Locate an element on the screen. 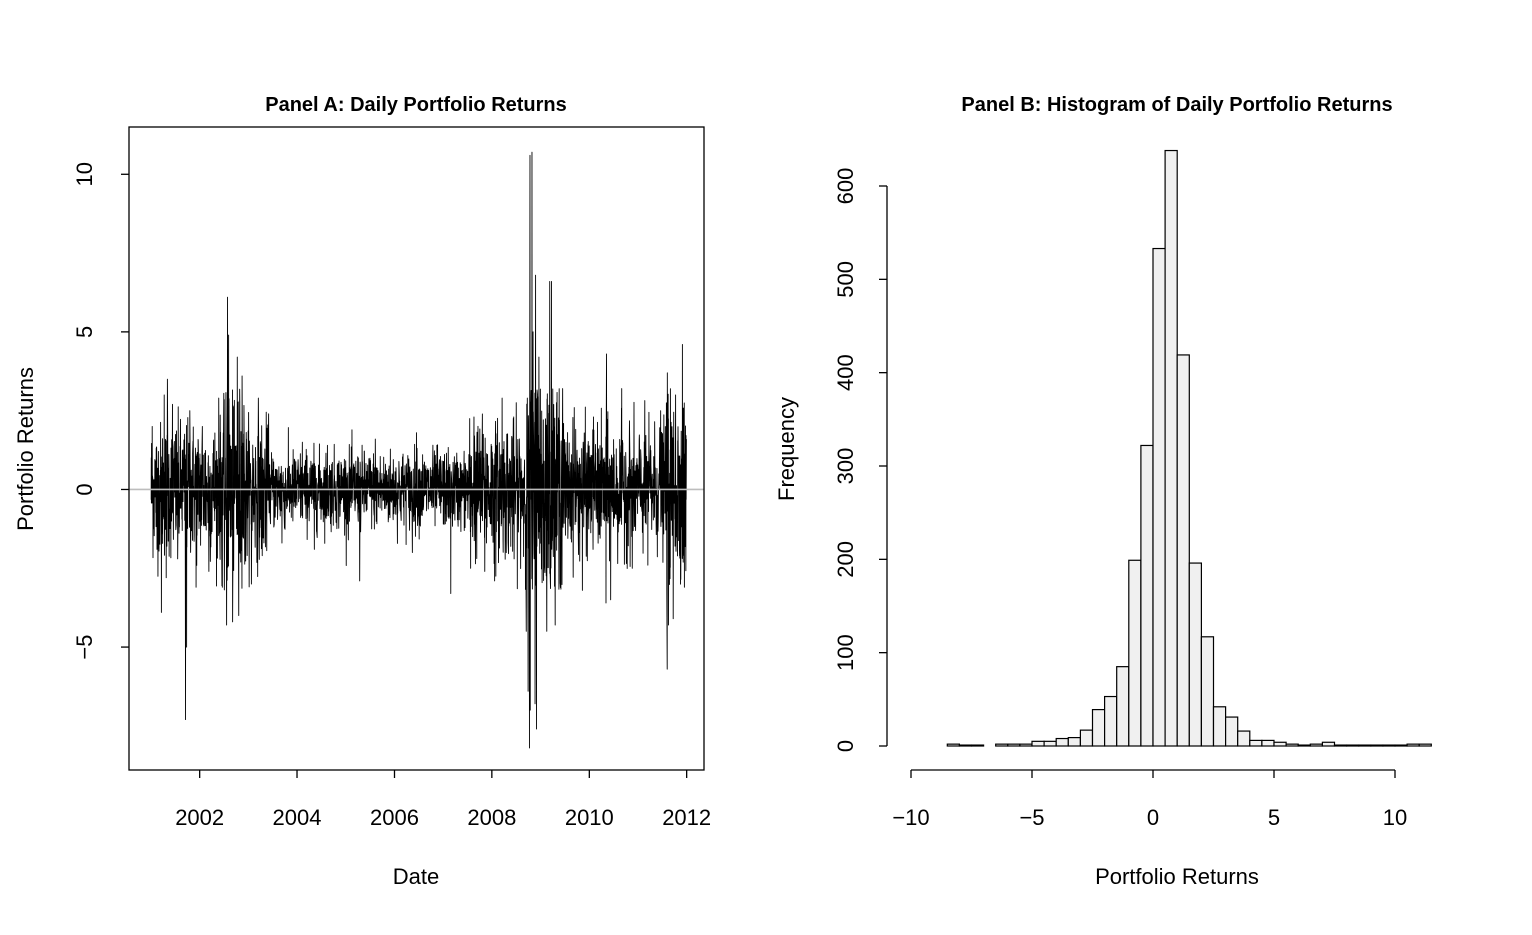 The height and width of the screenshot is (935, 1532). y-tick-label: 5 is located at coordinates (84, 332).